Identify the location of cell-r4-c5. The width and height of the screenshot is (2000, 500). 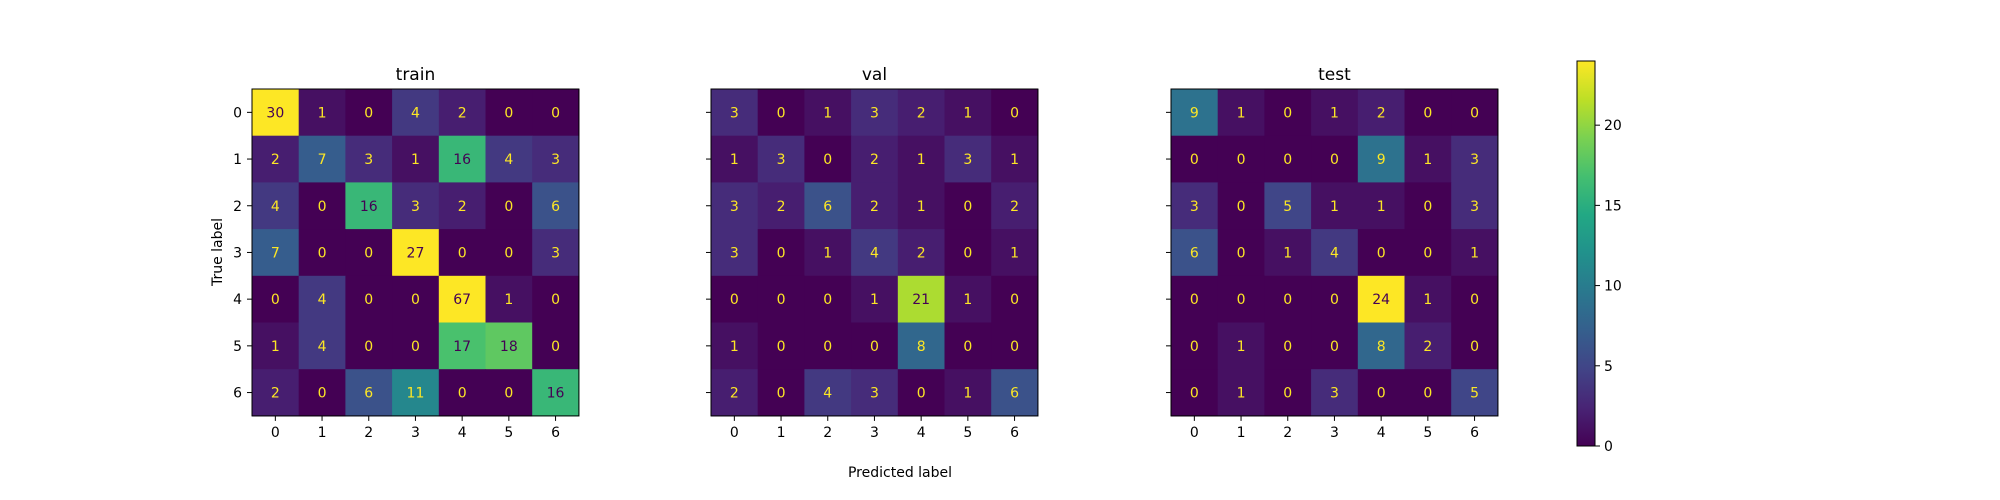
(968, 299).